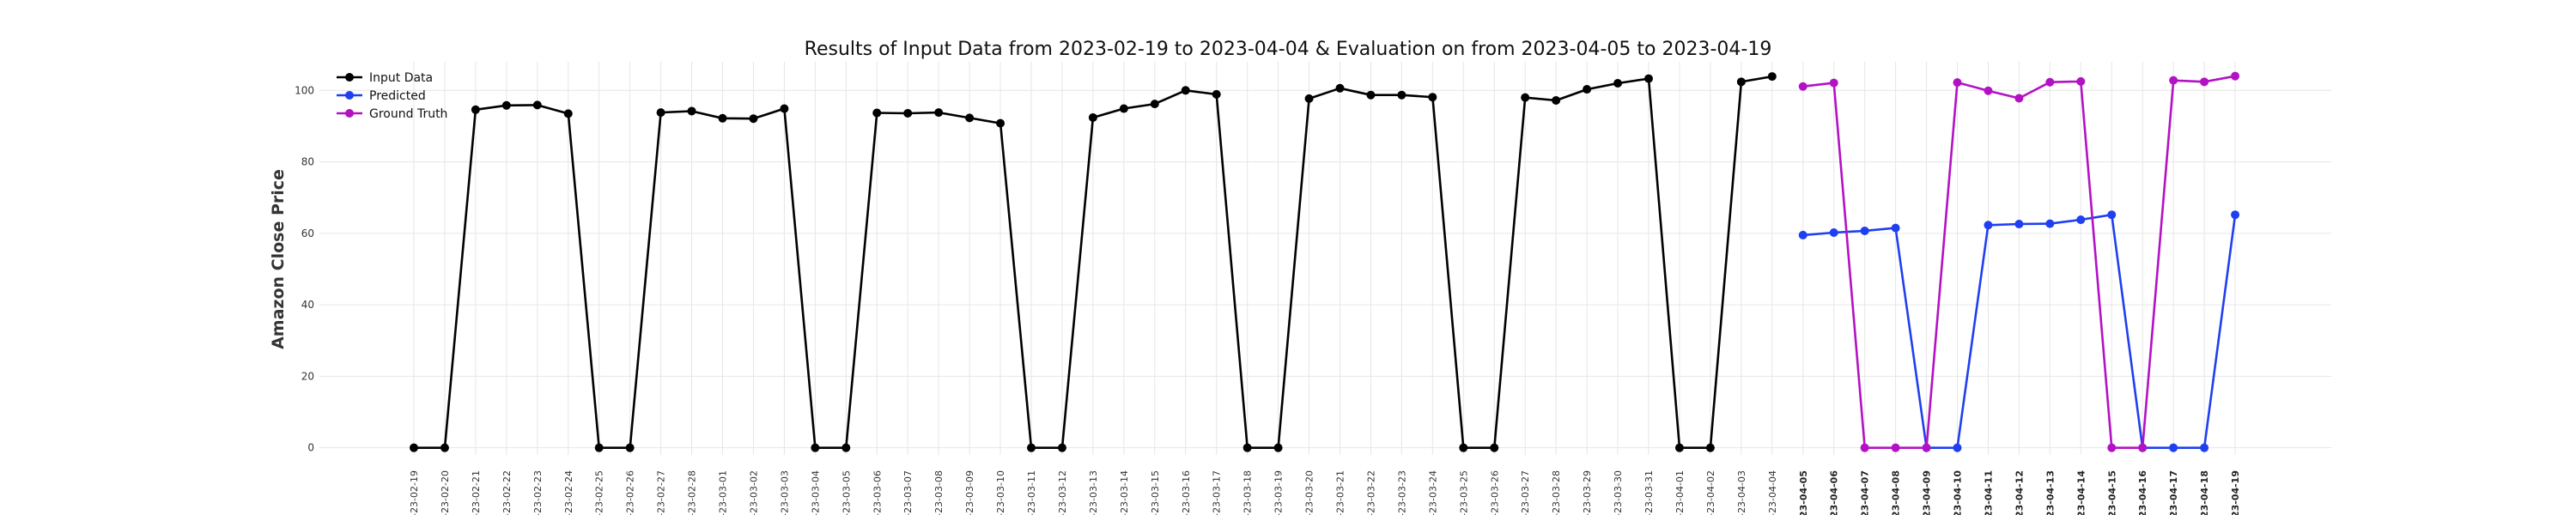 This screenshot has height=515, width=2576. I want to click on x-tick-label: -23-03-12, so click(1063, 492).